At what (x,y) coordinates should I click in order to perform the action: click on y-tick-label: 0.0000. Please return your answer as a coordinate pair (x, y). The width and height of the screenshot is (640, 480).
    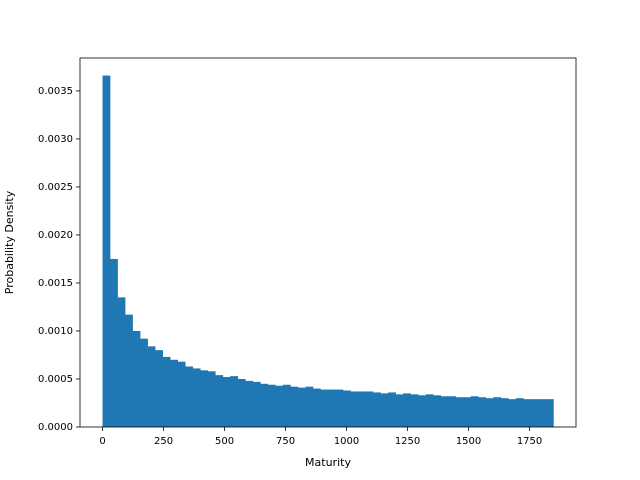
    Looking at the image, I should click on (55, 427).